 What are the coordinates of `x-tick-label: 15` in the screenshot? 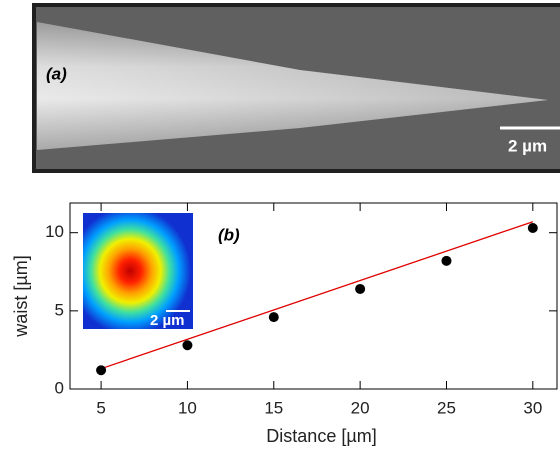 It's located at (273, 407).